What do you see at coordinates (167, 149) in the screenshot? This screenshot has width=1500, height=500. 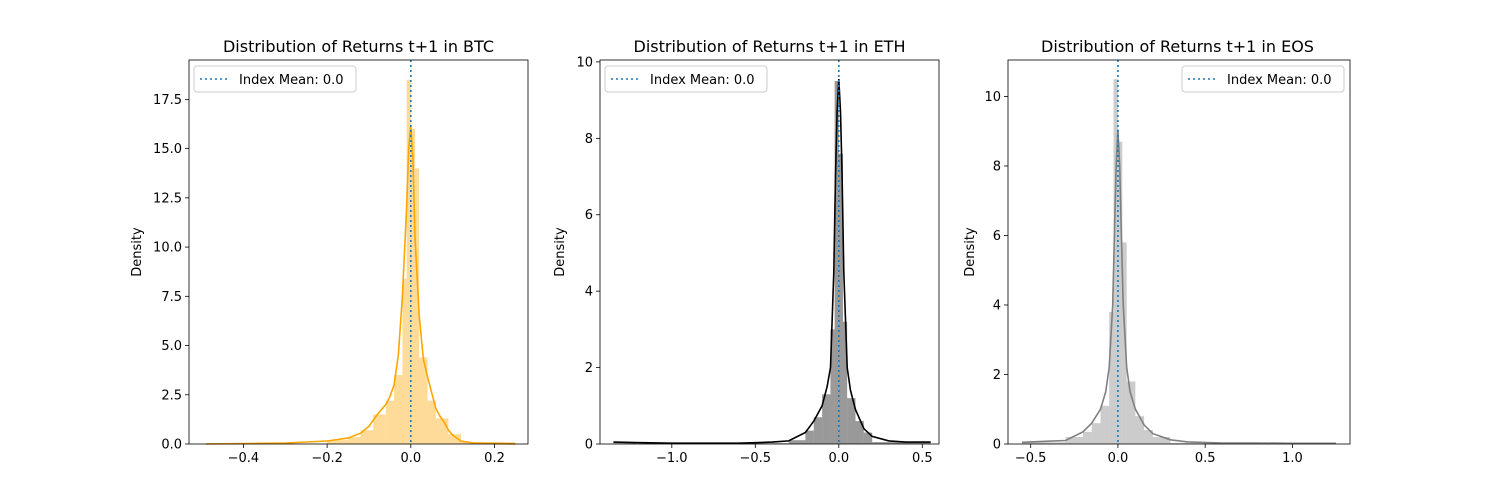 I see `y-tick-label: 15.0` at bounding box center [167, 149].